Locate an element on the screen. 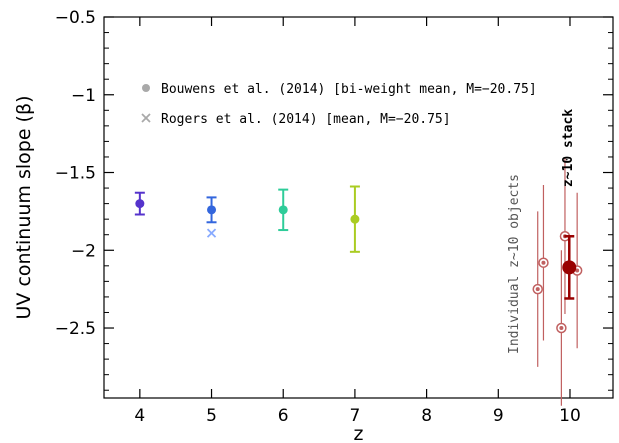 This screenshot has height=443, width=619. x-tick-label: 9 is located at coordinates (498, 416).